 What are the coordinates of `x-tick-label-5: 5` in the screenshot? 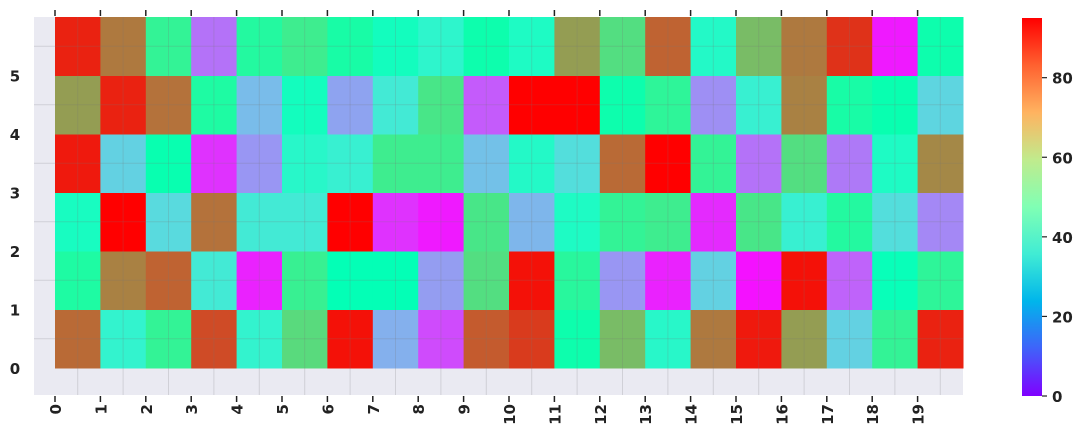 It's located at (283, 409).